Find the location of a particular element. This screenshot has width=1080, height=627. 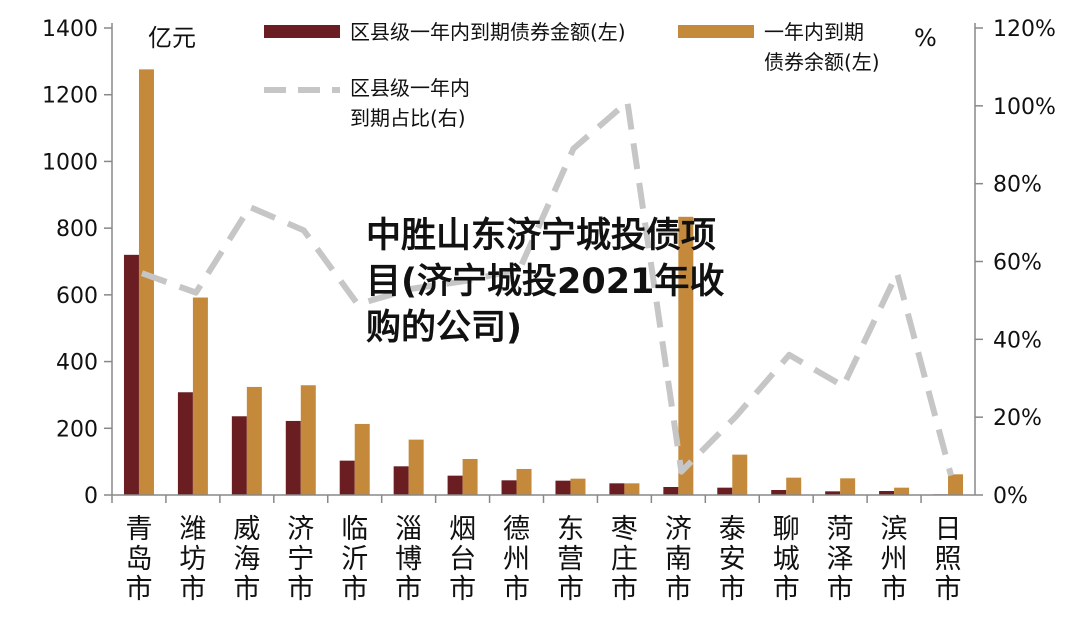

category-label: 泰安市 is located at coordinates (732, 559).